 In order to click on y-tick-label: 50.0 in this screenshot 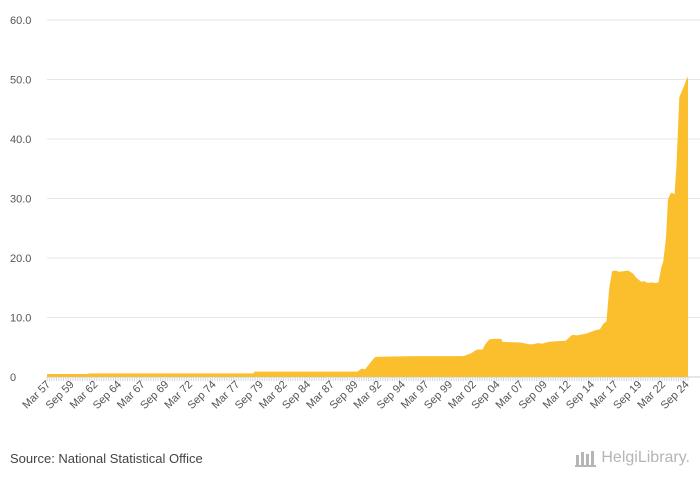, I will do `click(20, 81)`.